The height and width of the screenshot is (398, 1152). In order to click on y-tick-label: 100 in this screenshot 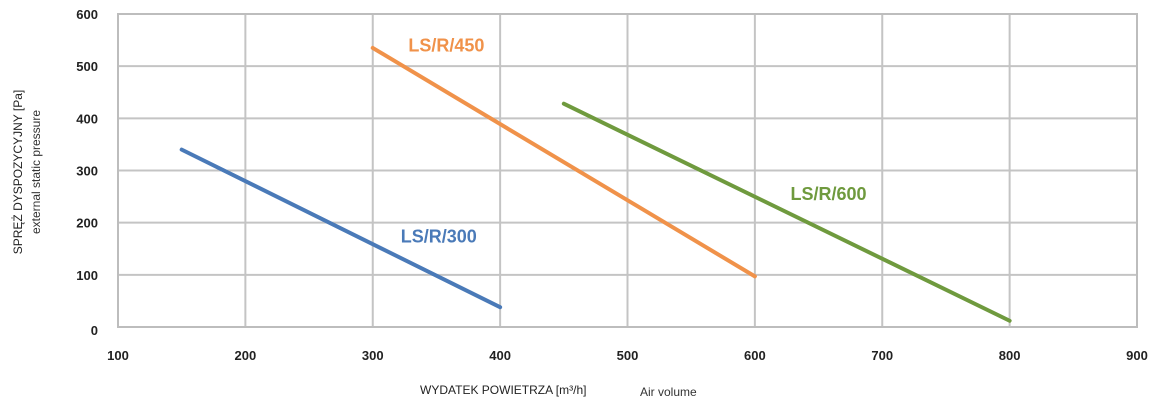, I will do `click(87, 275)`.